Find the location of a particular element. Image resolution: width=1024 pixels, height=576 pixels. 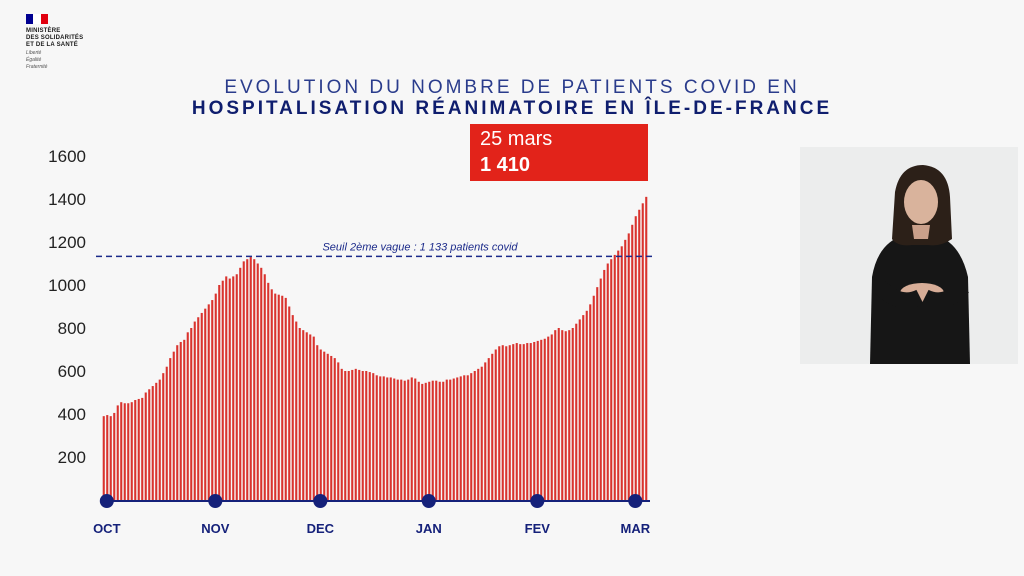

logo-line: ET DE LA SANTÉ is located at coordinates (52, 45).